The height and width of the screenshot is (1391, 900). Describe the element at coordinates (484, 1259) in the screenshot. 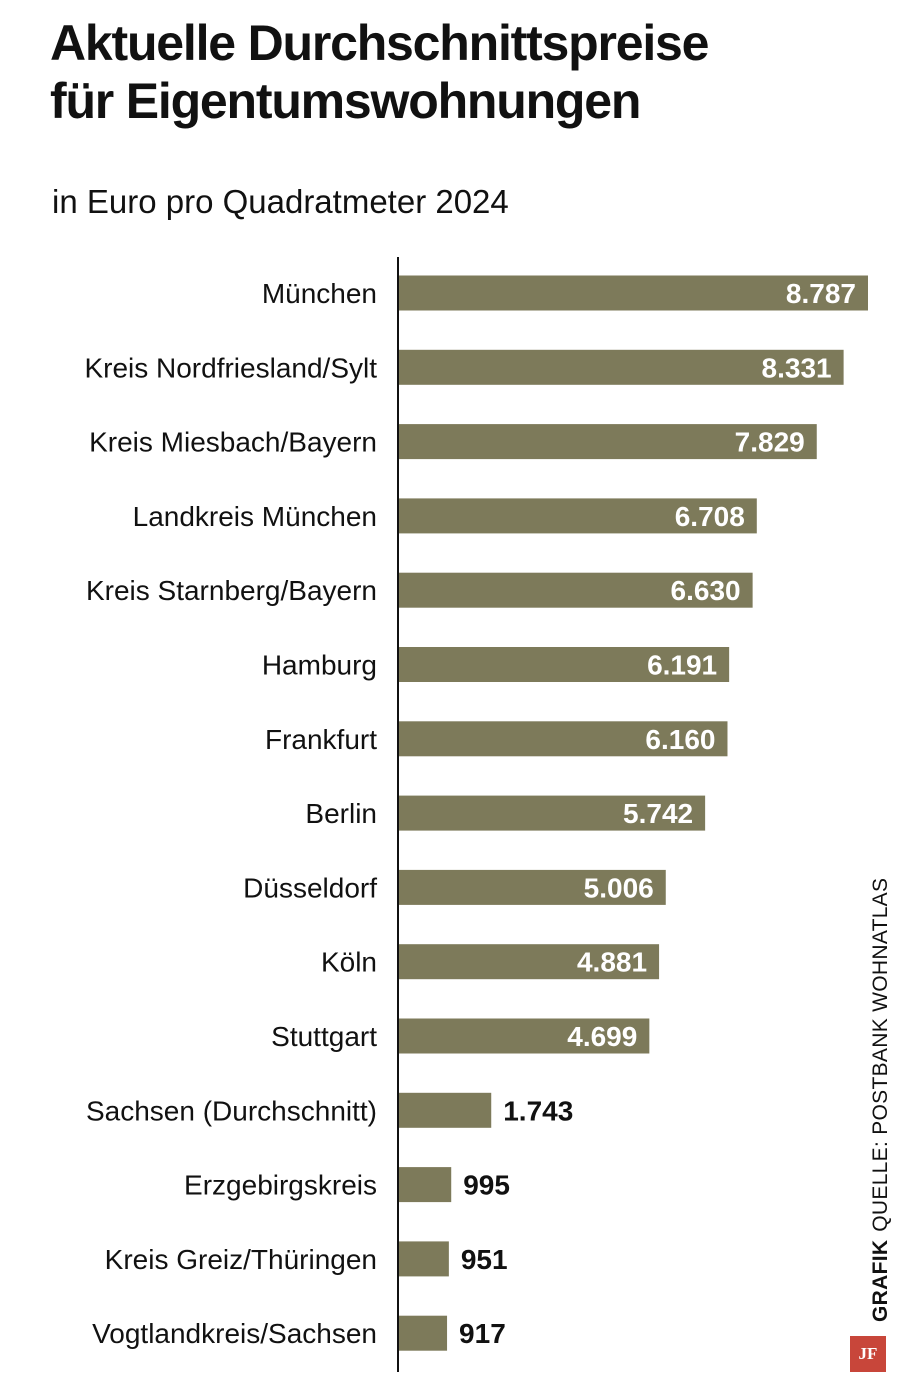

I see `data-label: 951` at that location.